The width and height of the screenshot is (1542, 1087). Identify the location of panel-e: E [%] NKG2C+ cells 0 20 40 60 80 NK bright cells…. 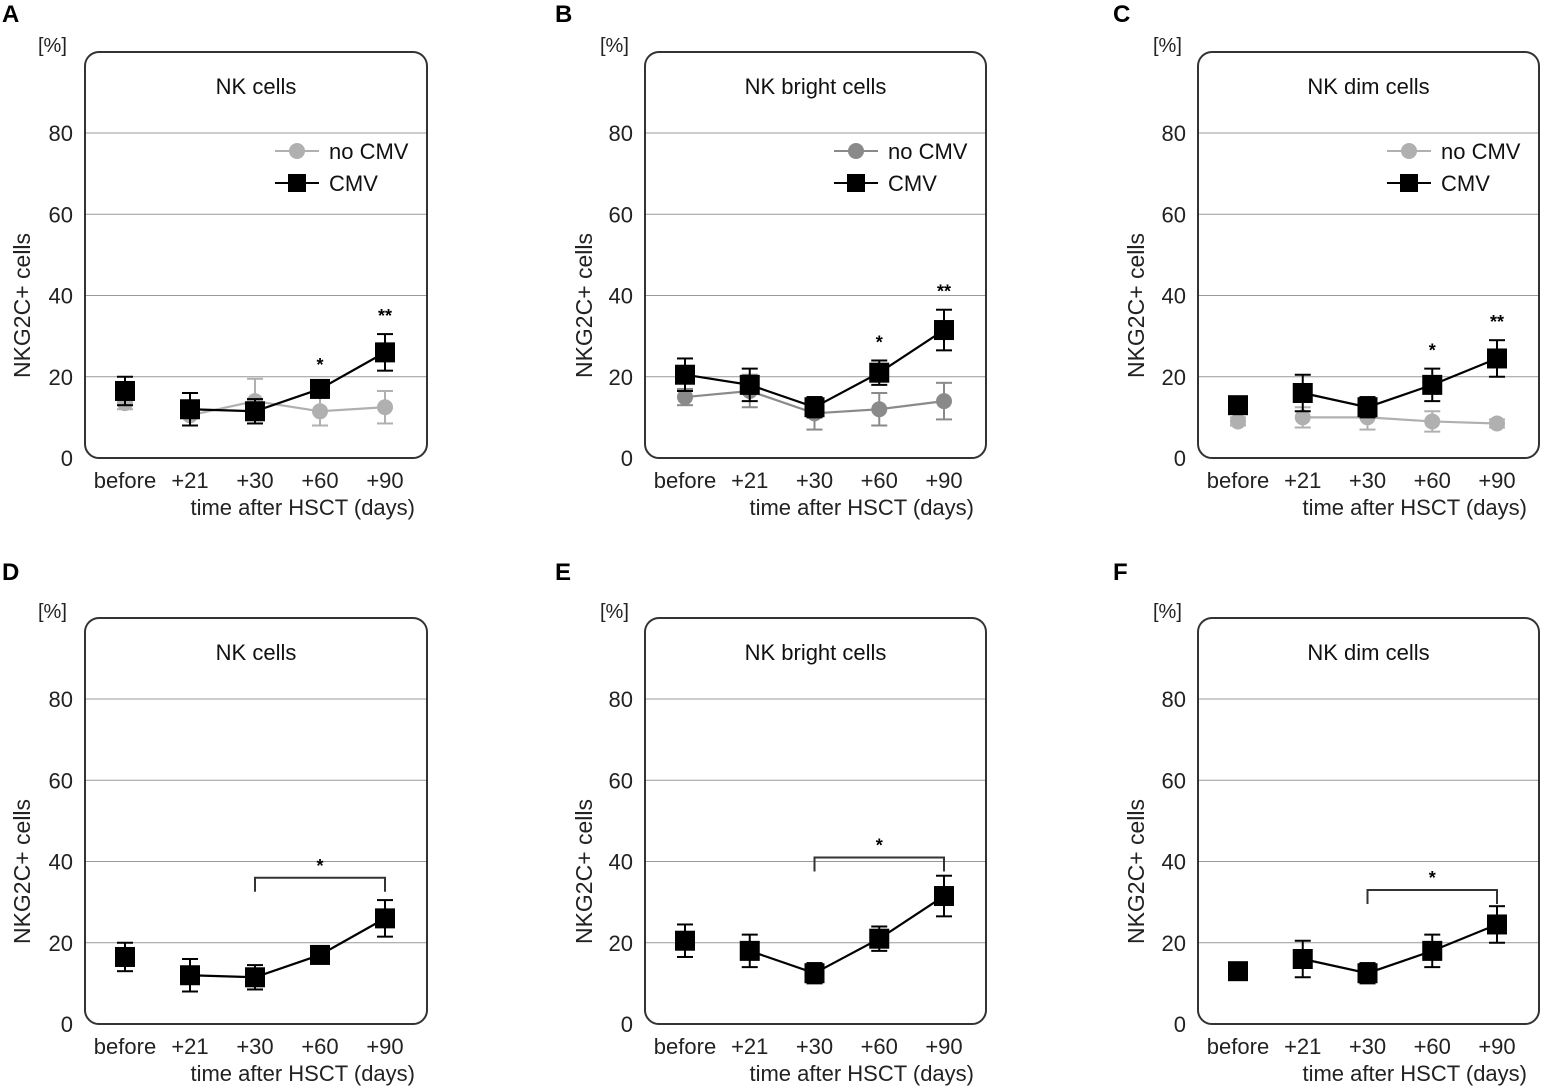
(771, 822).